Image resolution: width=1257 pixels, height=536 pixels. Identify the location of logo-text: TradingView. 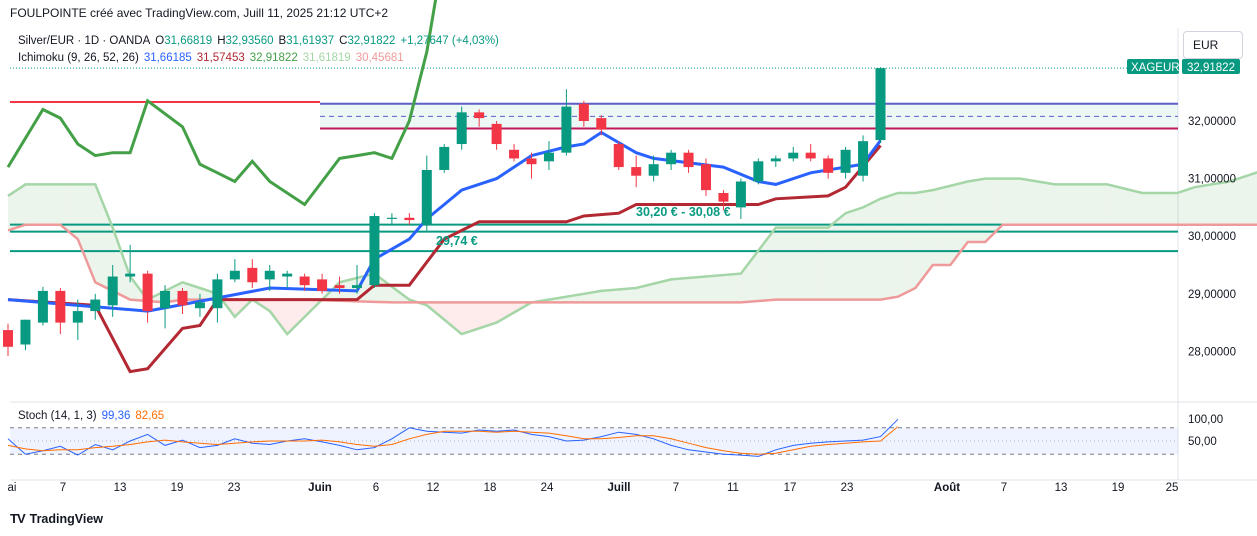
(66, 518).